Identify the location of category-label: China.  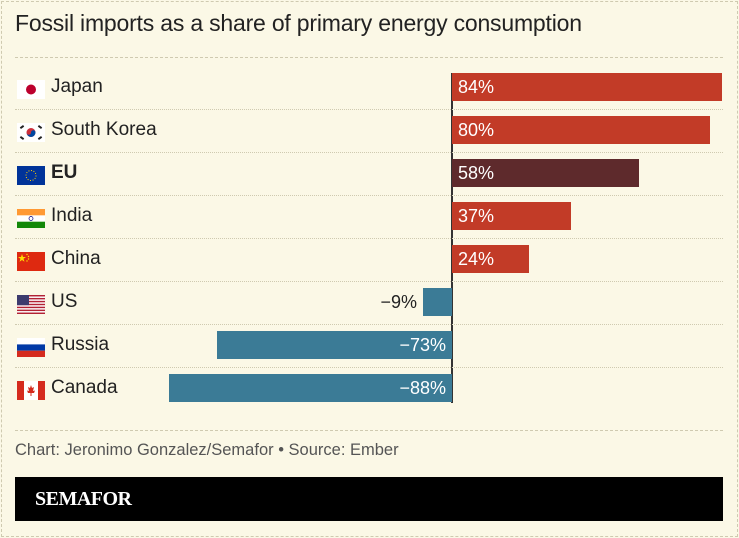
(76, 258).